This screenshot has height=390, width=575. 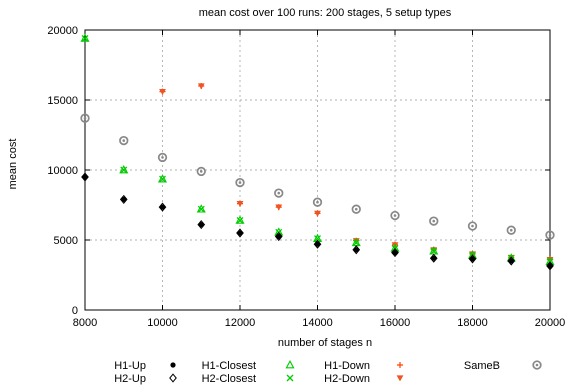 I want to click on x-tick-label: 10000, so click(x=162, y=323).